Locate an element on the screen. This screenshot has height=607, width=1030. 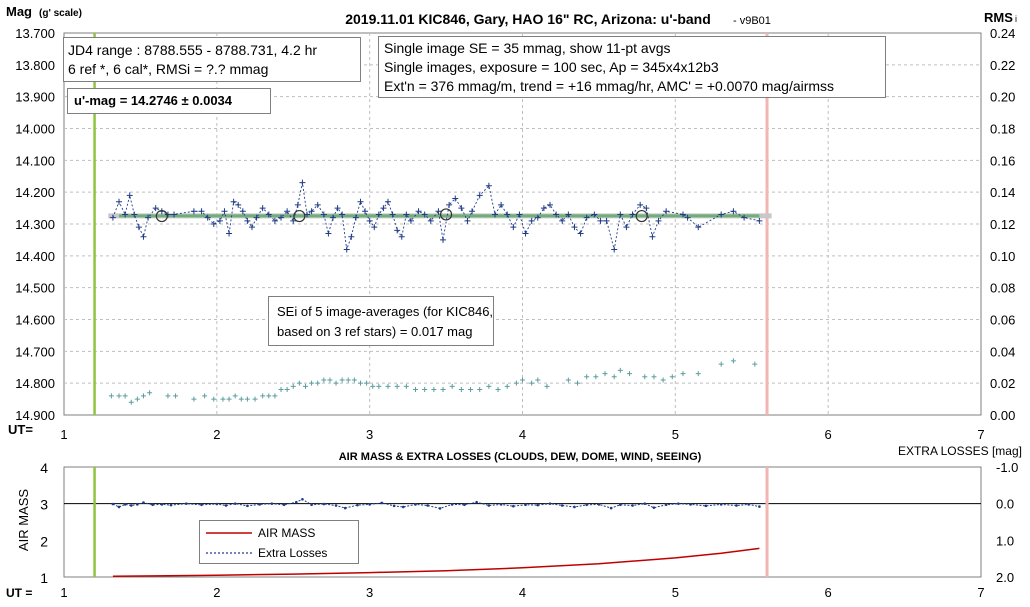
sei-text-line2: based on 3 ref stars) = 0.017 mag is located at coordinates (375, 331).